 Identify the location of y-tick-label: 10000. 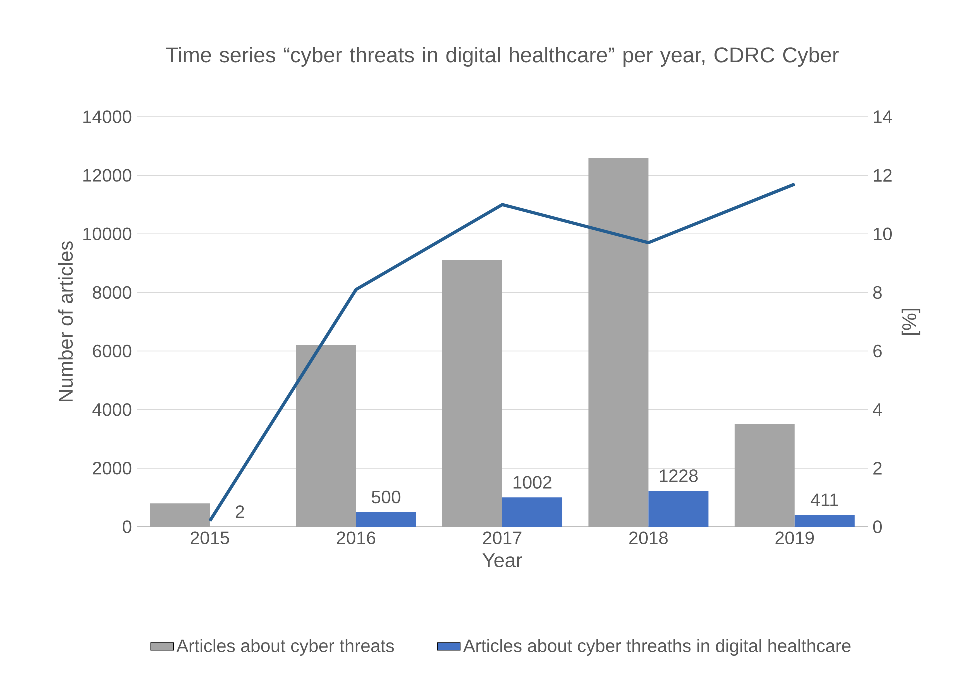
(108, 234).